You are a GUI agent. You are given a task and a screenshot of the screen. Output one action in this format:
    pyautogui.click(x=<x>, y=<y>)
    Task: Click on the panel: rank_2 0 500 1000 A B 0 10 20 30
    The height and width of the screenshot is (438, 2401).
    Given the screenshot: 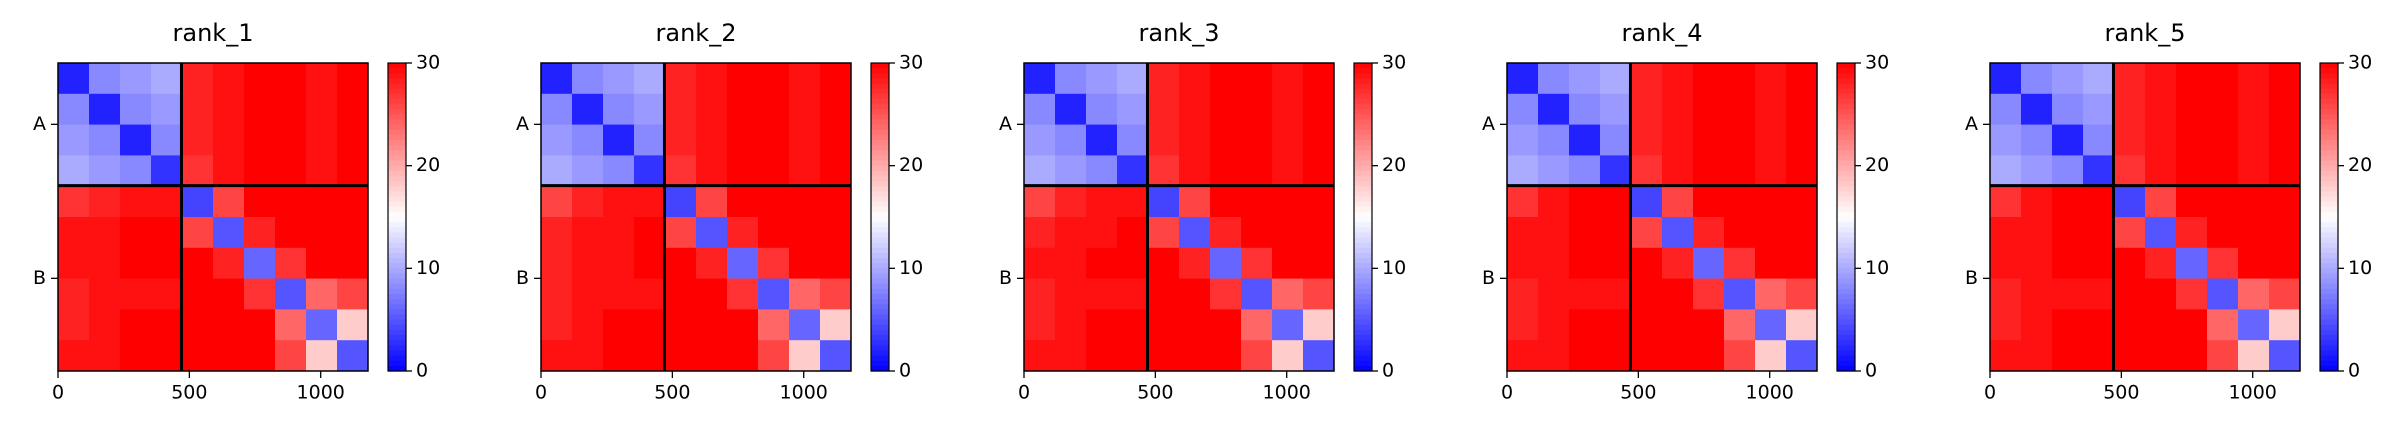 What is the action you would take?
    pyautogui.click(x=719, y=211)
    